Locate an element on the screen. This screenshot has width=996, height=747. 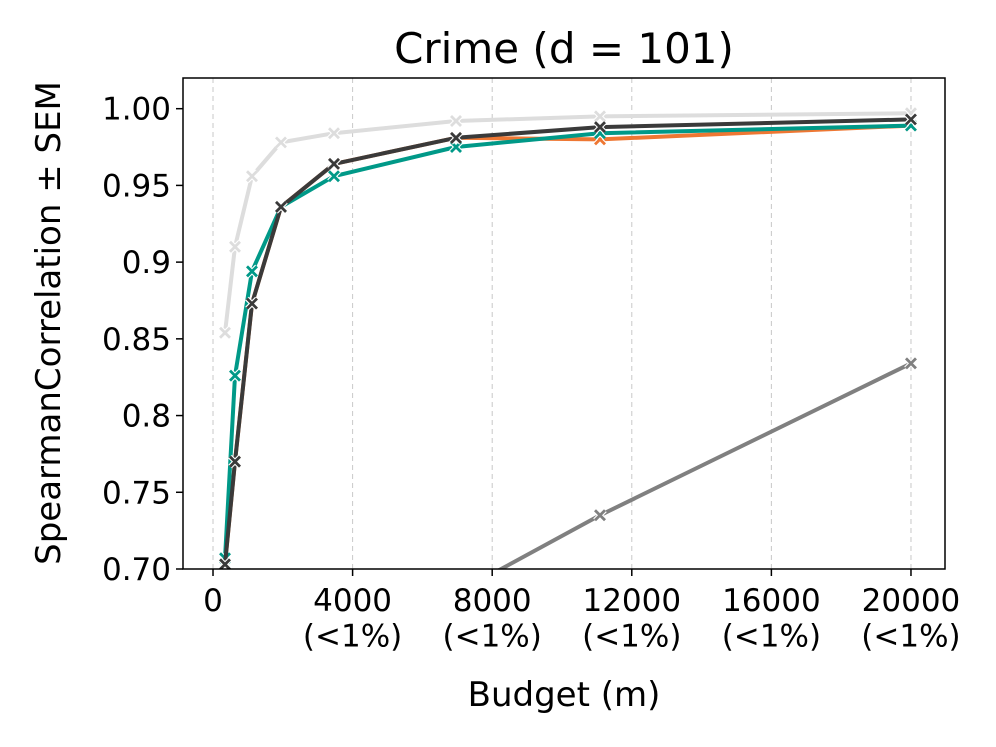
y-tick-label: 0.95 is located at coordinates (136, 186).